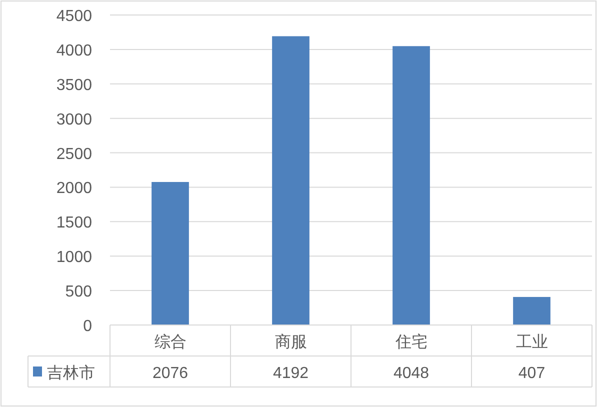  Describe the element at coordinates (74, 154) in the screenshot. I see `y-tick-label: 2500` at that location.